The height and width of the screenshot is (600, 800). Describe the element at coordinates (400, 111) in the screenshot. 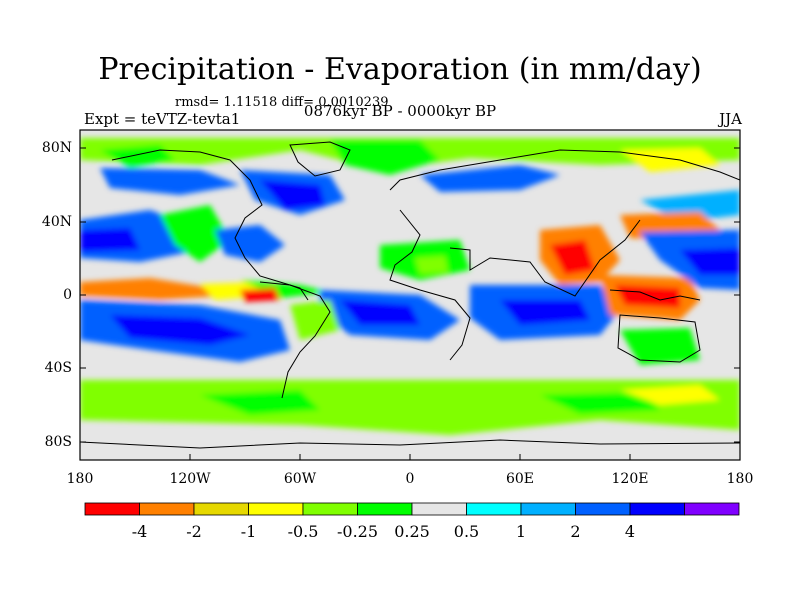

I see `period-label: 0876kyr BP - 0000kyr BP` at that location.